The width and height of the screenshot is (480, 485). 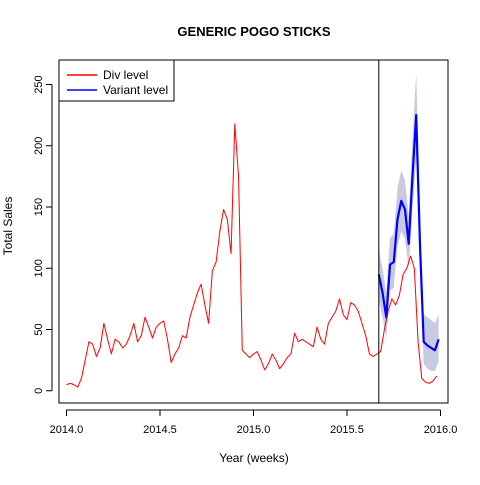 I want to click on y-tick-label: 50, so click(x=39, y=329).